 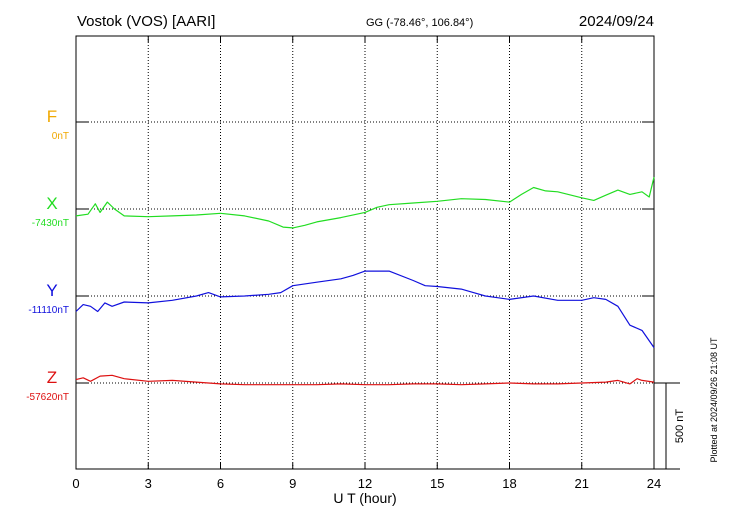 I want to click on component-label-Y: Y, so click(x=51, y=290).